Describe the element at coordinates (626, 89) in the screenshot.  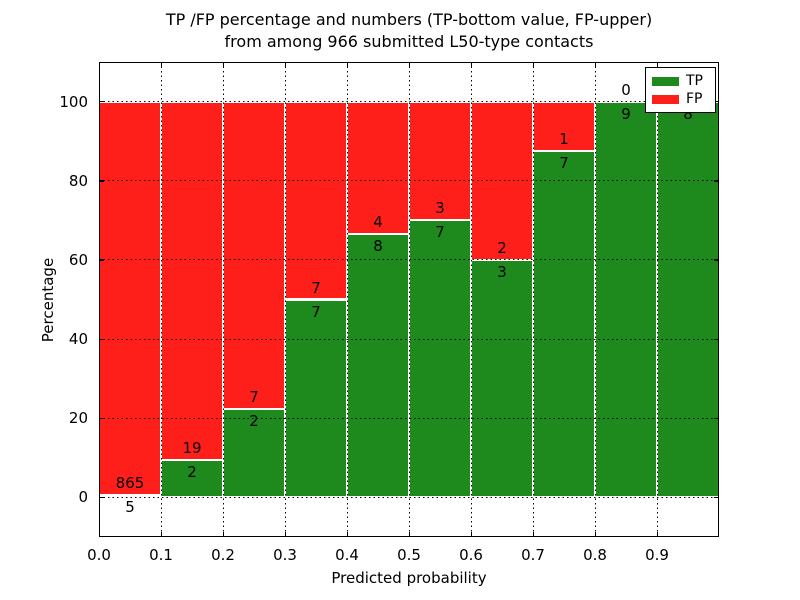
I see `fp-count-label: 0` at that location.